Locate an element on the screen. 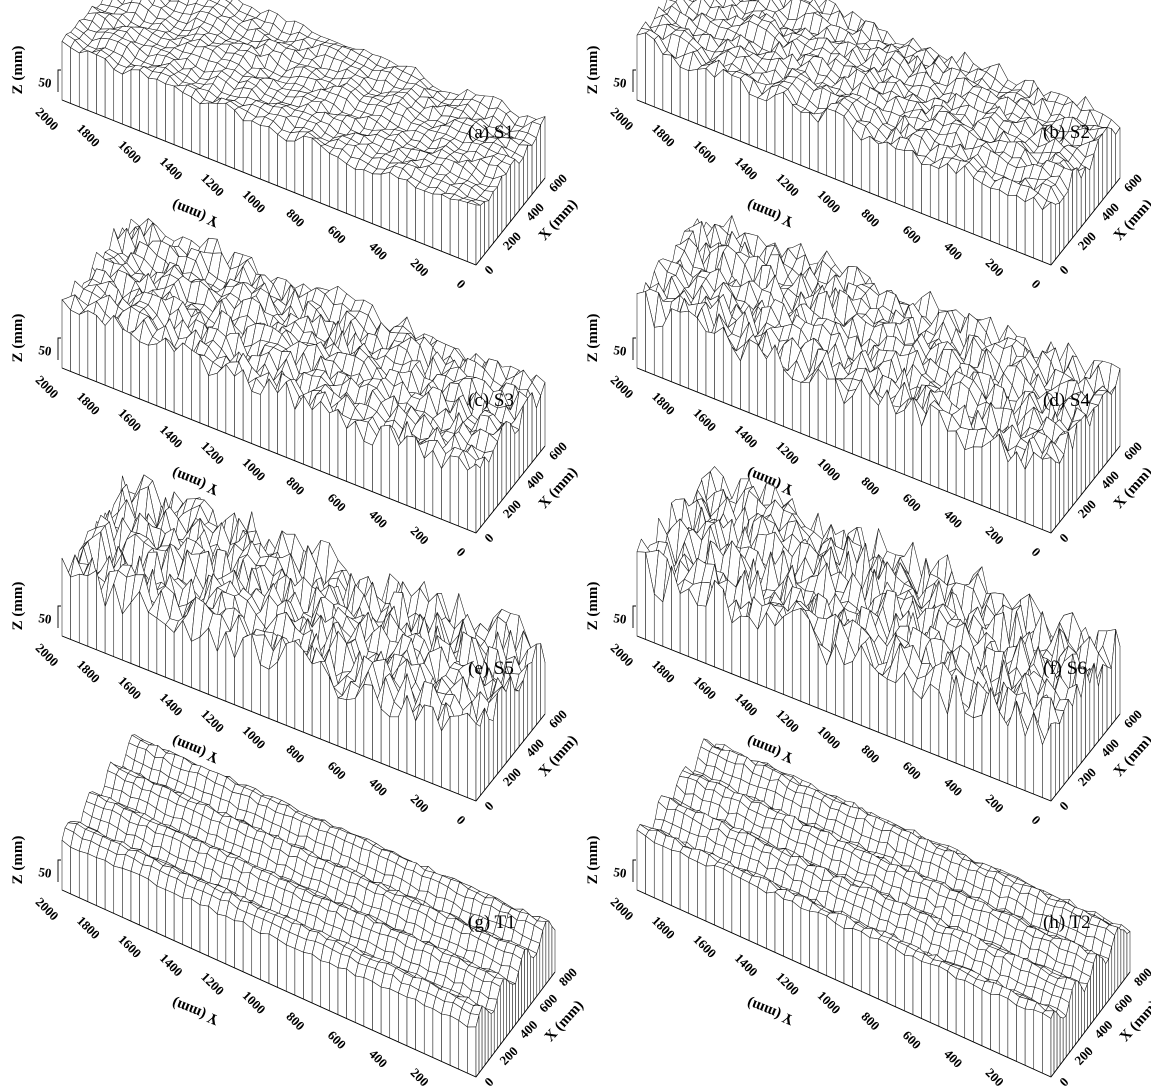 This screenshot has width=1151, height=1089. y-axis-title: Y (mm) is located at coordinates (770, 213).